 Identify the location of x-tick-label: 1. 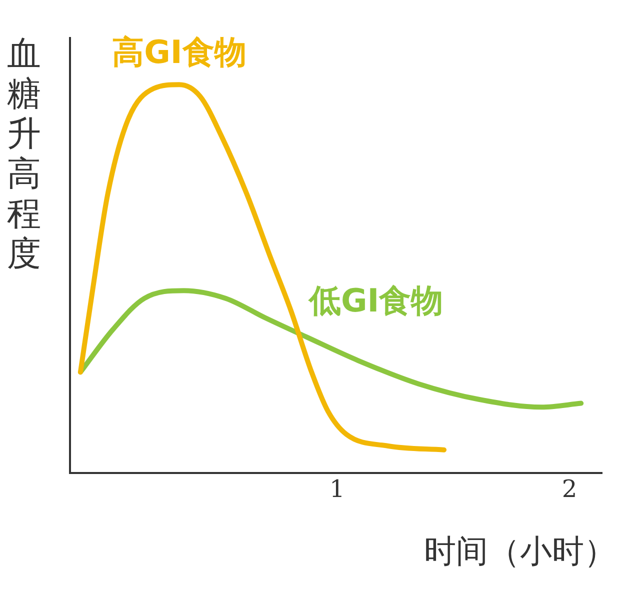
(337, 488).